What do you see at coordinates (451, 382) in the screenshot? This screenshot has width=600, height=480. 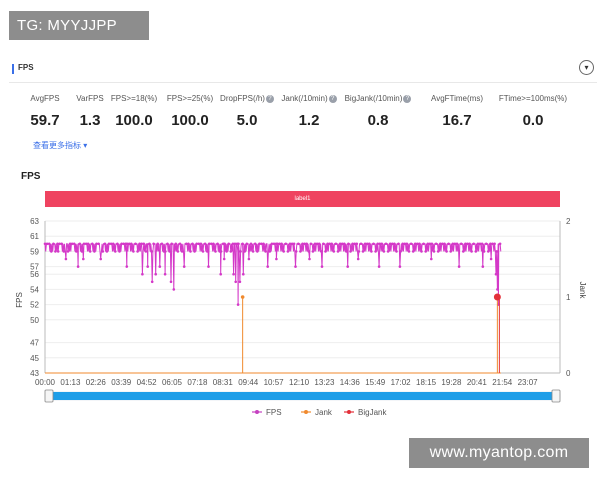 I see `x-tick-label: 19:28` at bounding box center [451, 382].